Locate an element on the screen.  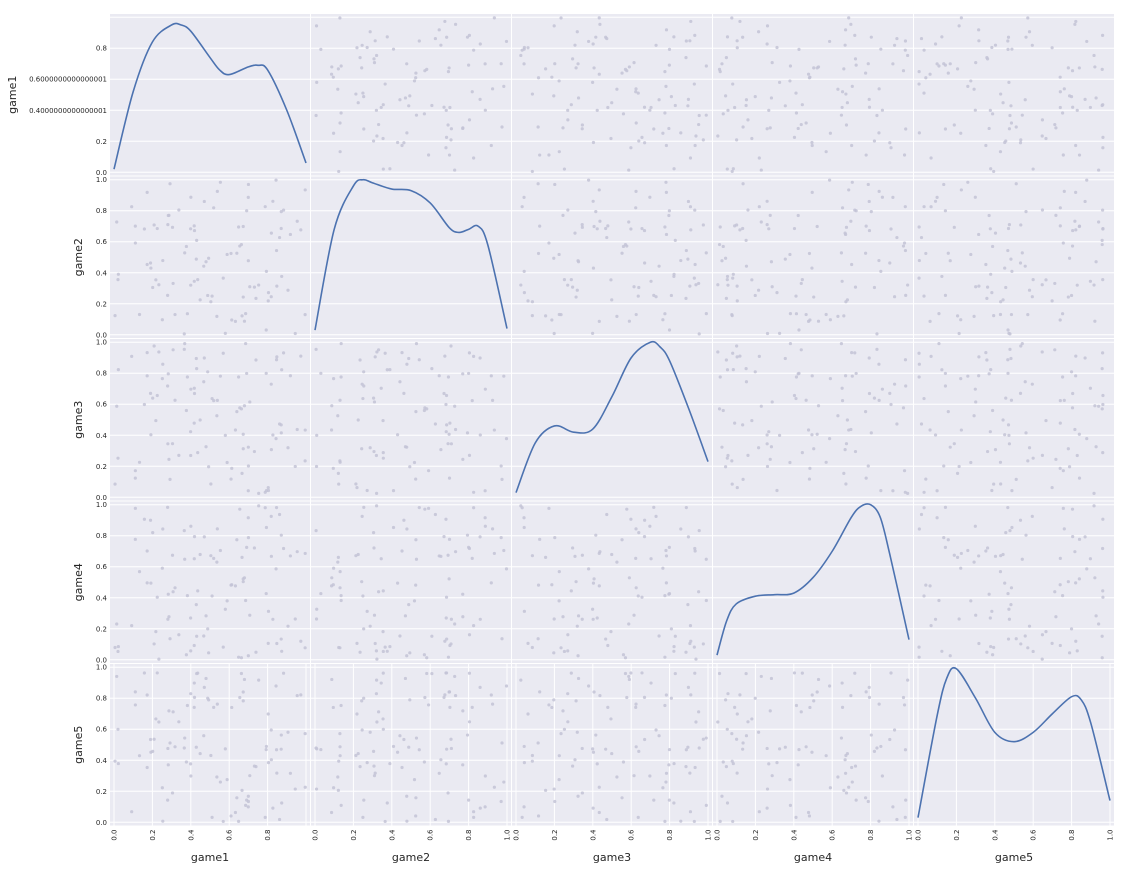
panel-game4-vs-game3 is located at coordinates (612, 582).